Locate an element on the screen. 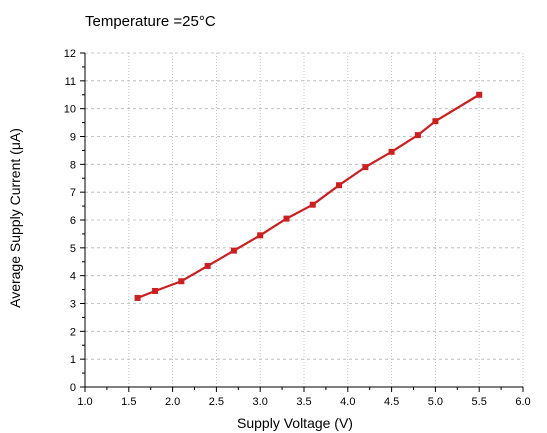  x-tick-label: 4.5 is located at coordinates (391, 402).